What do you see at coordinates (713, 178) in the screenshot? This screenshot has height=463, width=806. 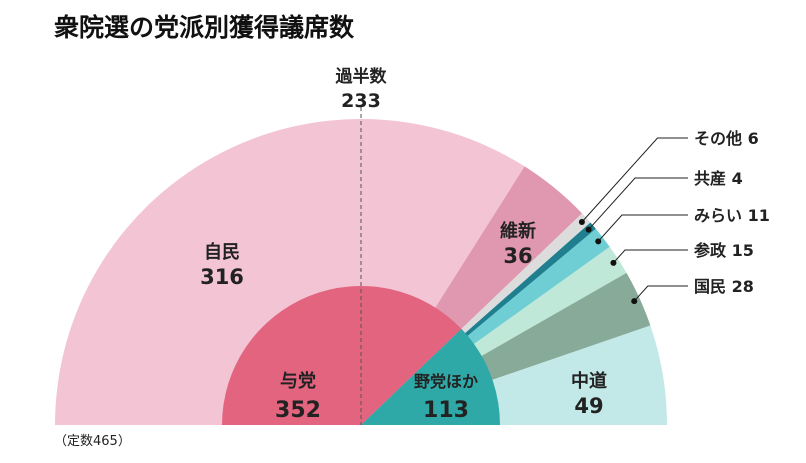 I see `callout-name: 共産` at bounding box center [713, 178].